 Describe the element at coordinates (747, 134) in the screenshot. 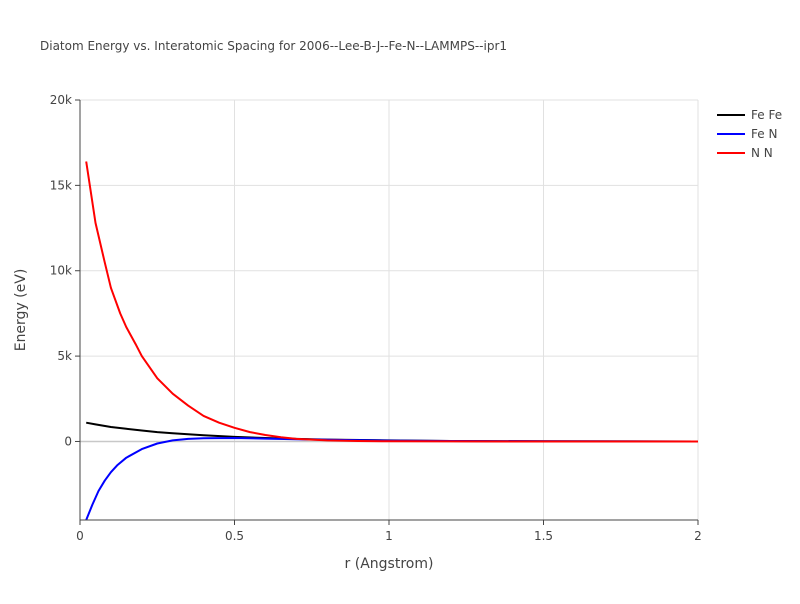

I see `legend-item-fe-n: Fe N` at that location.